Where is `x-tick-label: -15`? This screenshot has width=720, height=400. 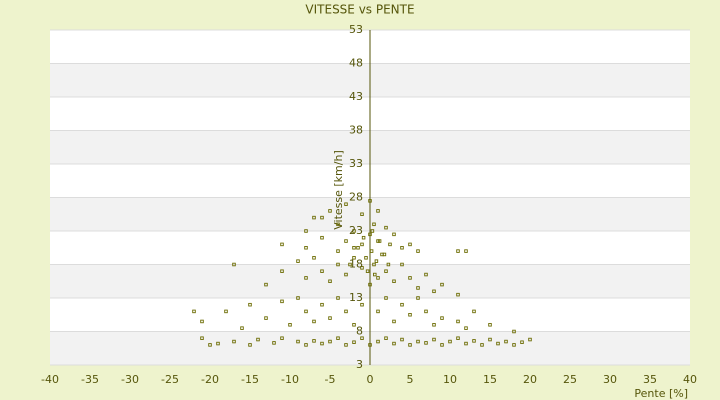 x-tick-label: -15 is located at coordinates (250, 379).